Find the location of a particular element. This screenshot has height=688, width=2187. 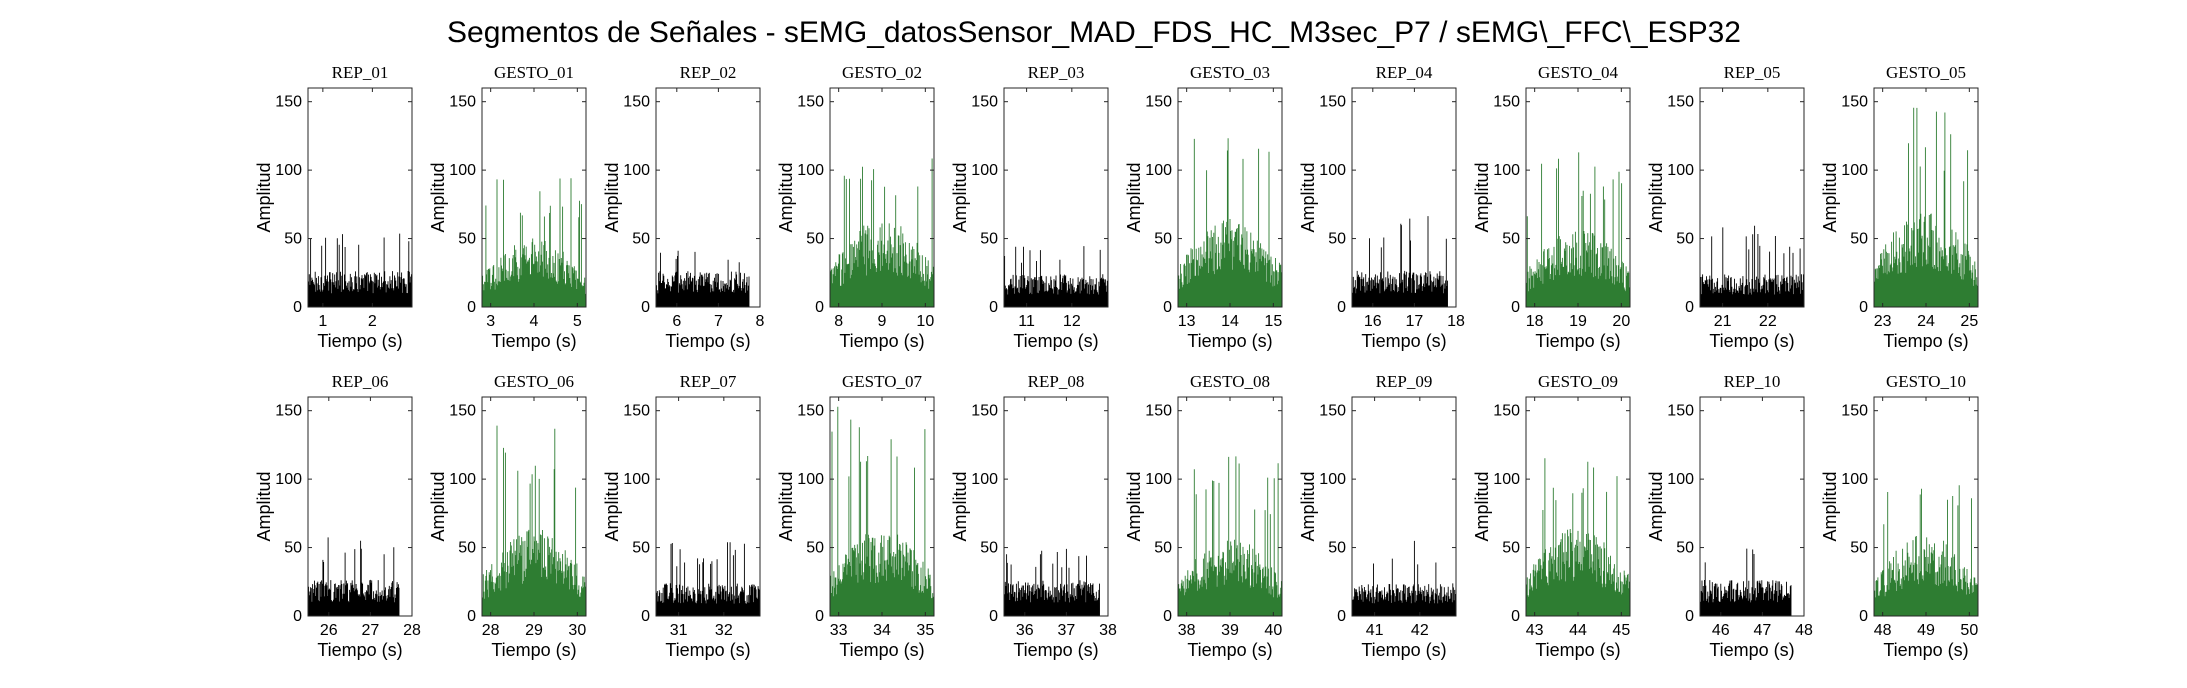

x-tick-label: 20 is located at coordinates (1621, 321).